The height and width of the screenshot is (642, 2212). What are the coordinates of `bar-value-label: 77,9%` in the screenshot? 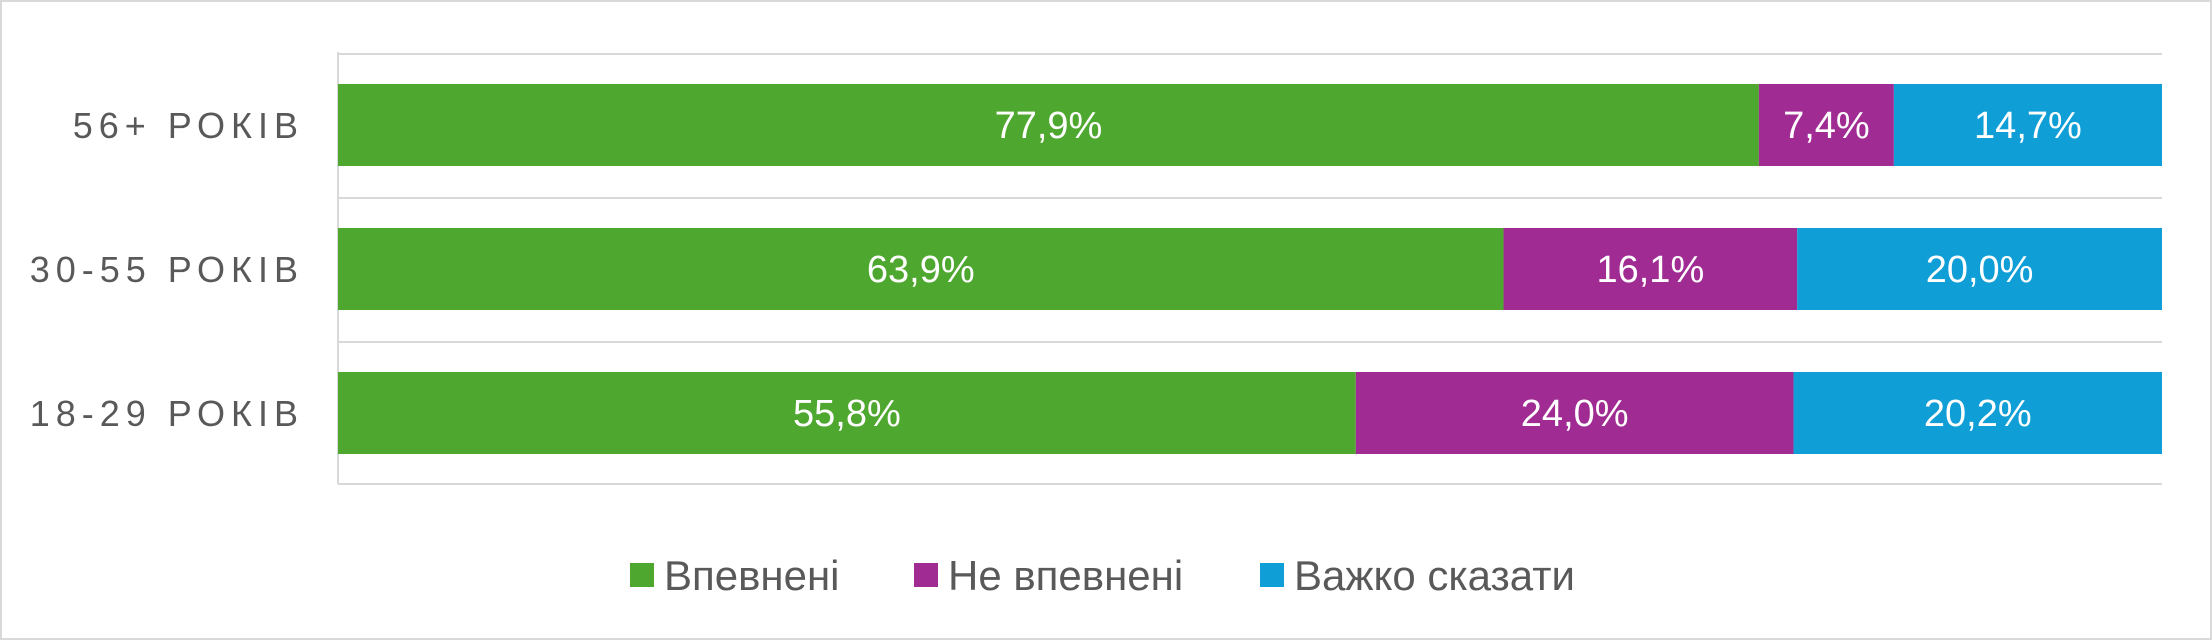 It's located at (1049, 126).